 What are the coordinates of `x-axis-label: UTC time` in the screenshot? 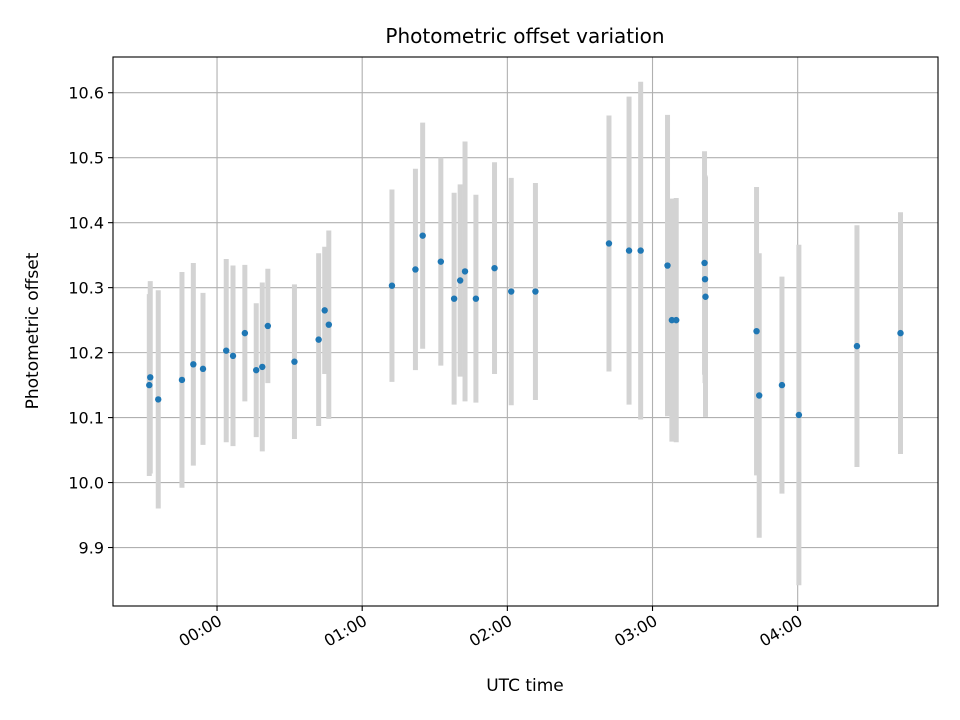 It's located at (525, 686).